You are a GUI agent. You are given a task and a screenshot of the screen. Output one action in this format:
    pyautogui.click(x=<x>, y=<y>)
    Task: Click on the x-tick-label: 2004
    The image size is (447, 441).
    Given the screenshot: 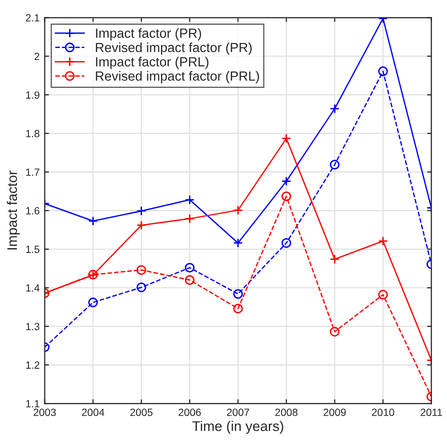 What is the action you would take?
    pyautogui.click(x=93, y=412)
    